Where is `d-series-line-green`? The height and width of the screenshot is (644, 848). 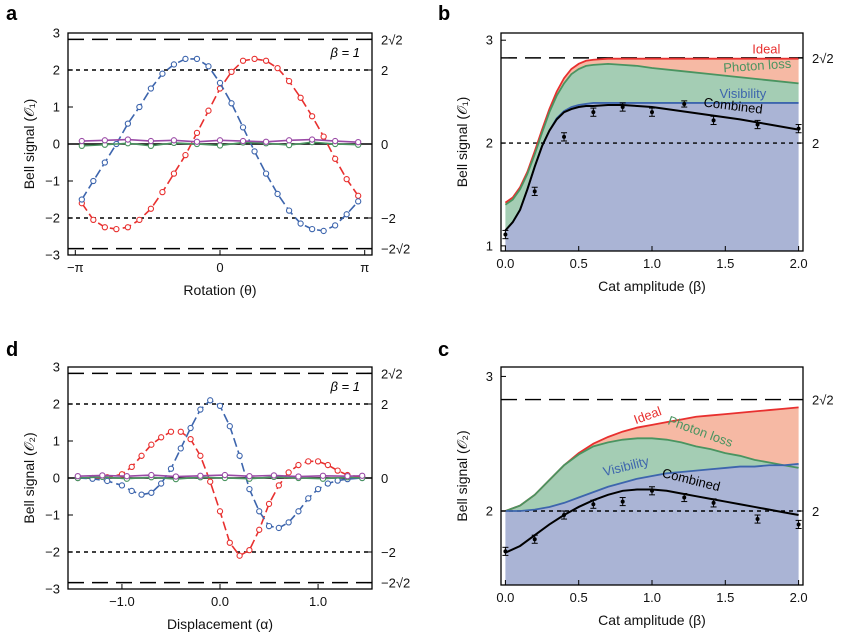
d-series-line-green is located at coordinates (220, 478).